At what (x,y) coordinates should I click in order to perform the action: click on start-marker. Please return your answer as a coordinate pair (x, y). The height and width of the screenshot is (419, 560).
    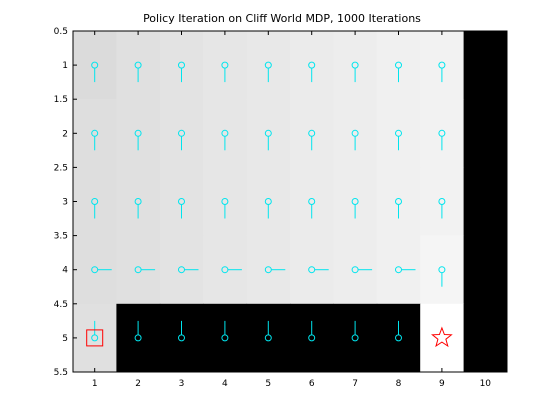
    Looking at the image, I should click on (95, 338).